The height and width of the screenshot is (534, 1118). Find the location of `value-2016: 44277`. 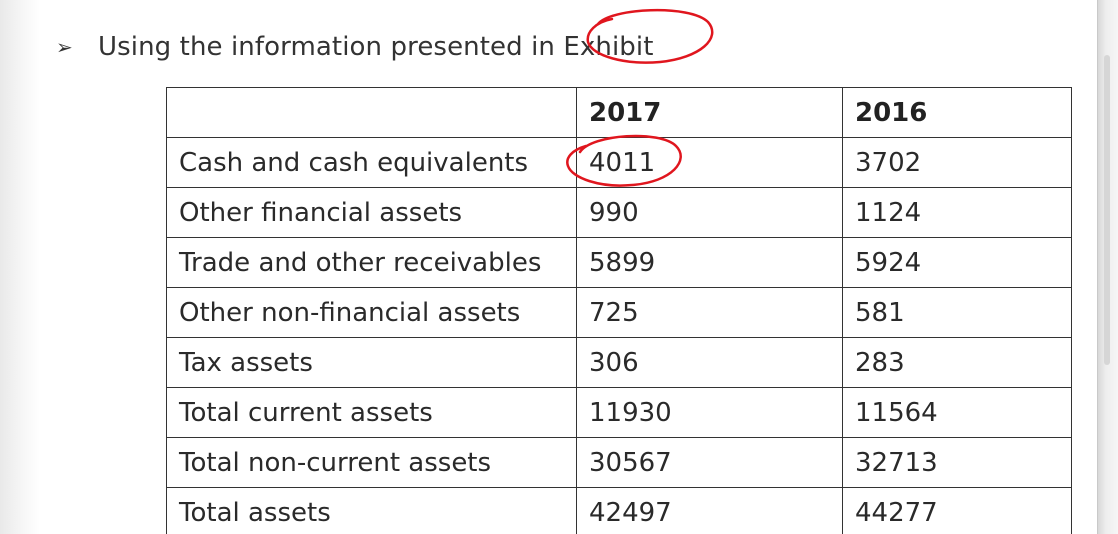

value-2016: 44277 is located at coordinates (957, 510).